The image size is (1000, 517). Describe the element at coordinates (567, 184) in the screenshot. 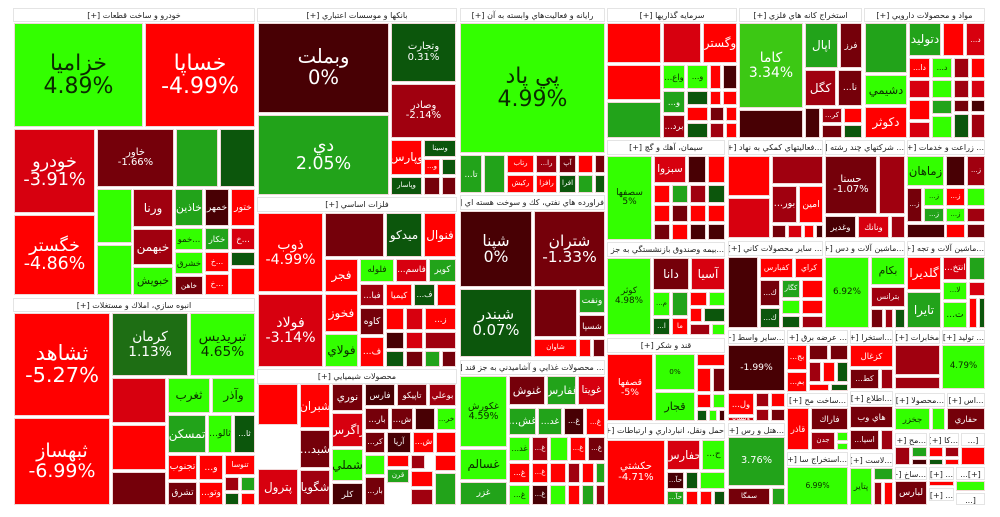

I see `stock-tile: افرا` at that location.